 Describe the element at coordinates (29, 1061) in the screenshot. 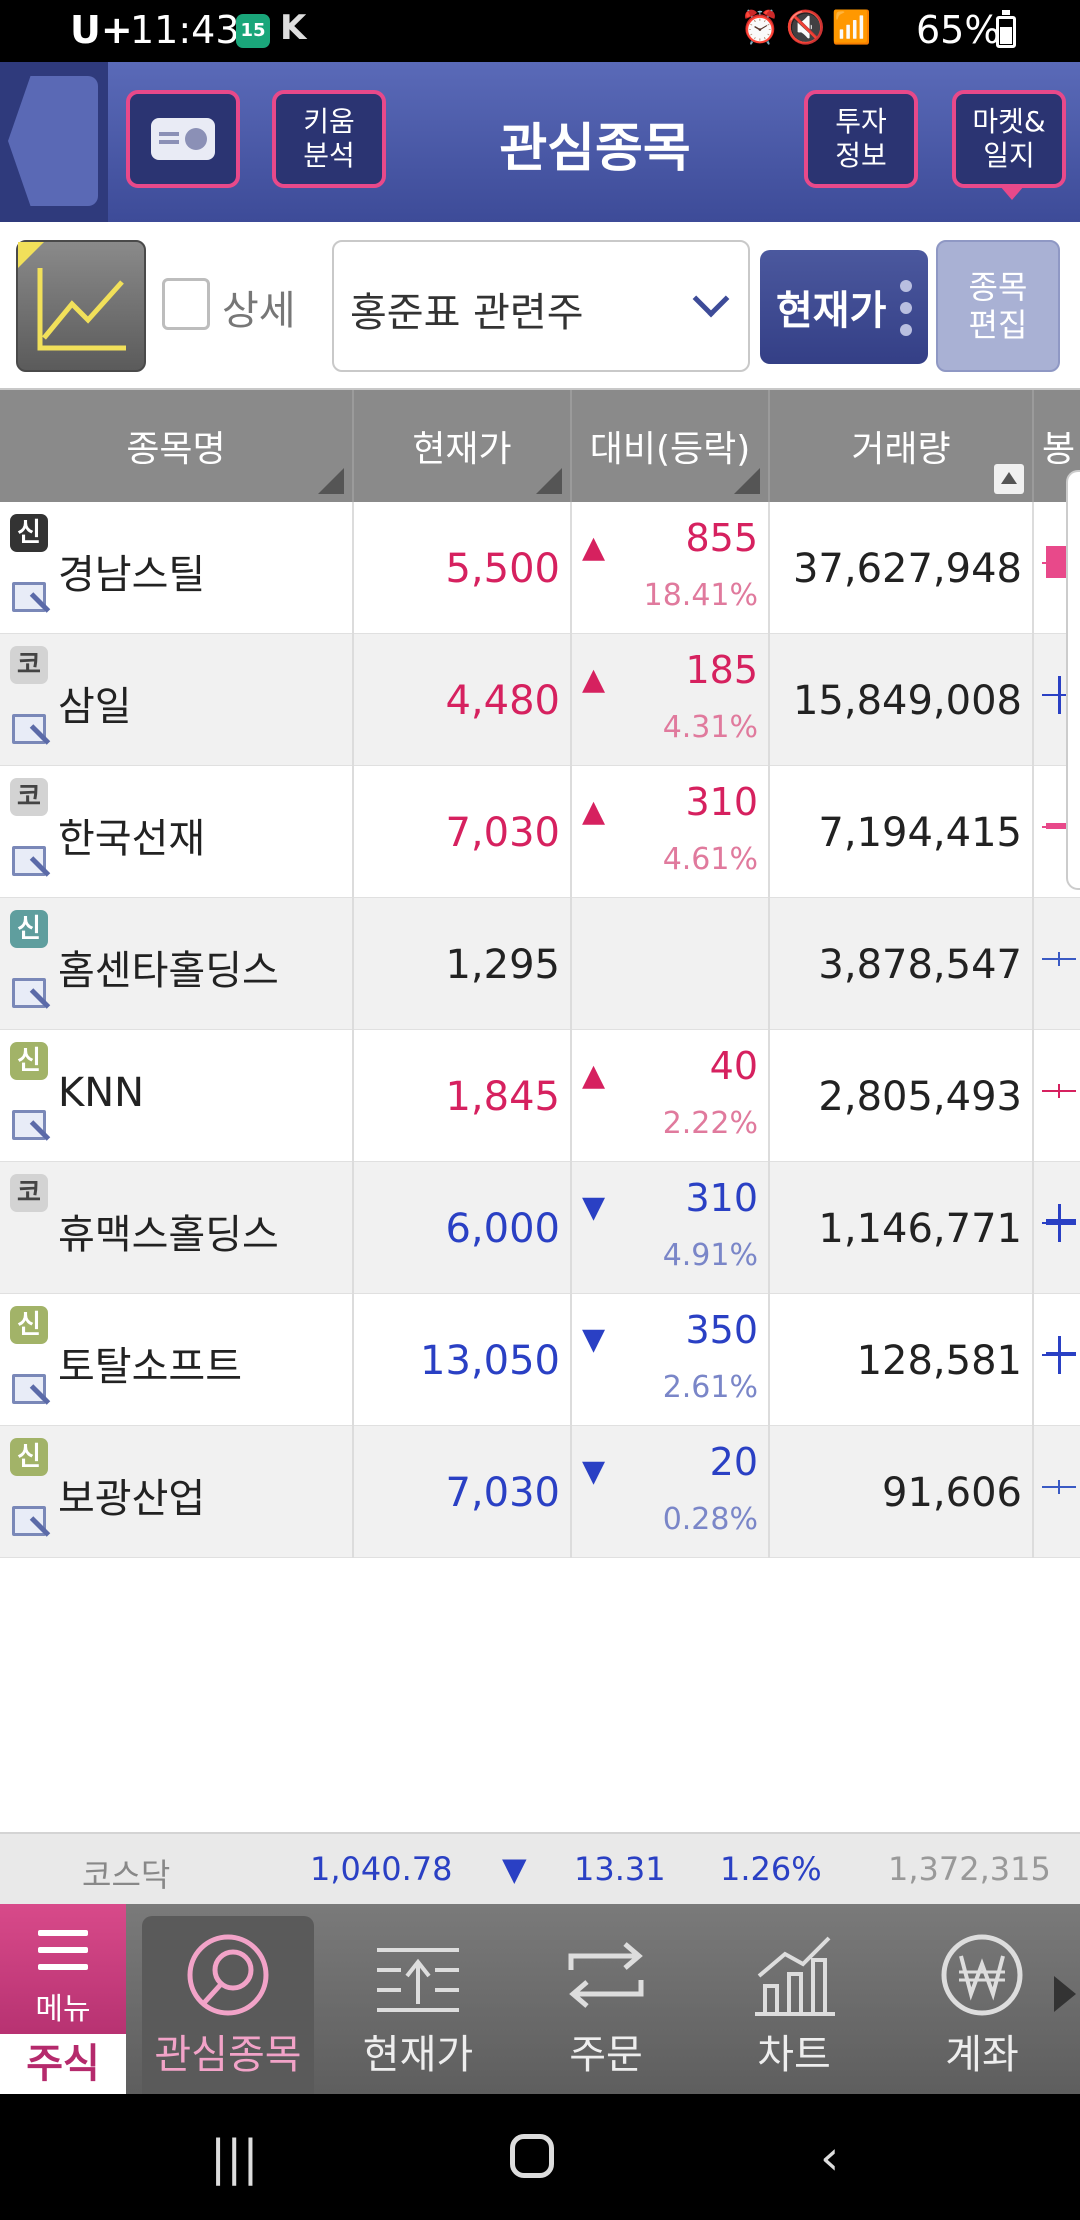

I see `market-badge: 신` at that location.